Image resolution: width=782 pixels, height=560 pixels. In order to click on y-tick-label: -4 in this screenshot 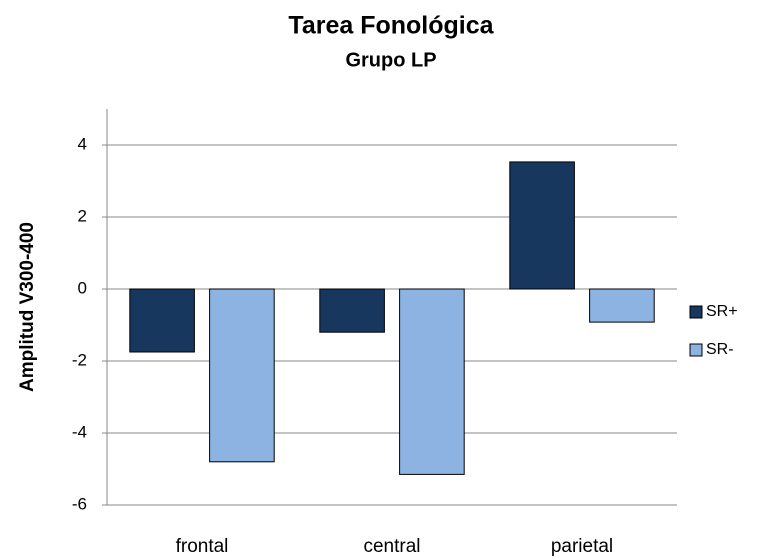, I will do `click(79, 431)`.